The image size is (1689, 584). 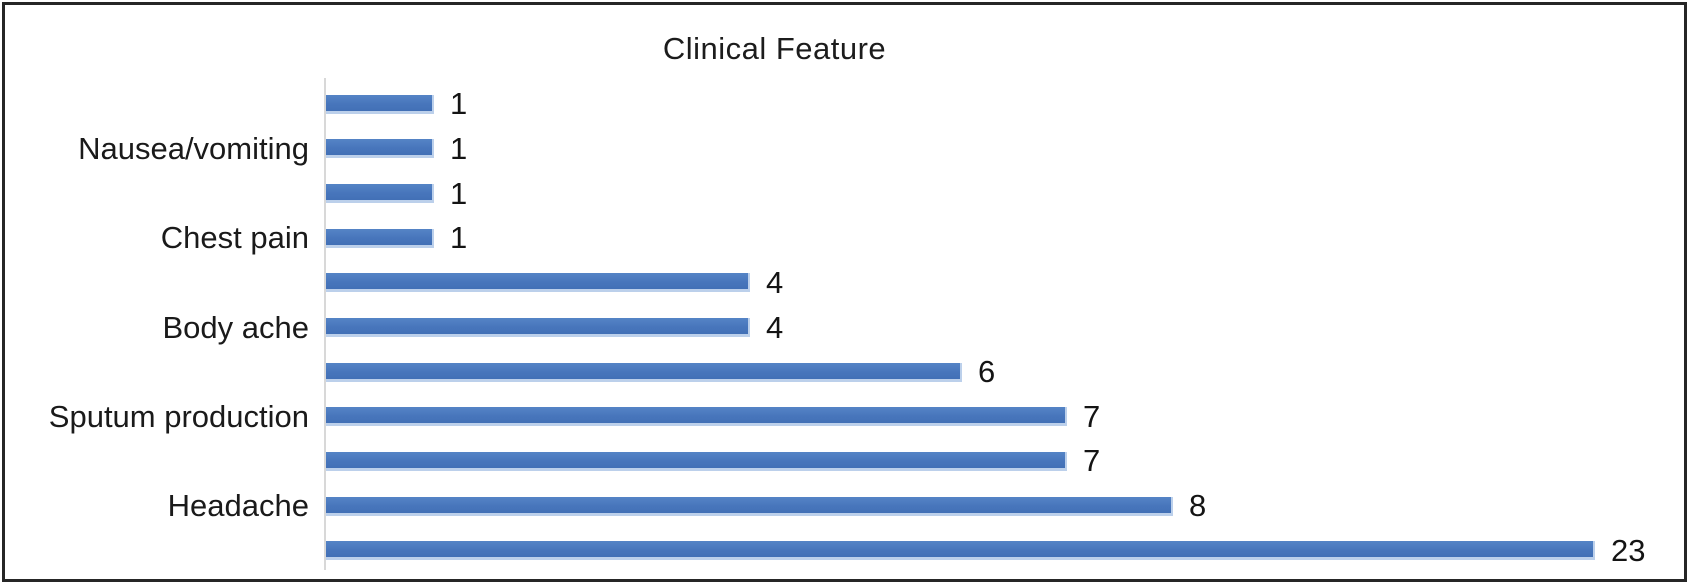 What do you see at coordinates (996, 283) in the screenshot?
I see `bar-row: 4` at bounding box center [996, 283].